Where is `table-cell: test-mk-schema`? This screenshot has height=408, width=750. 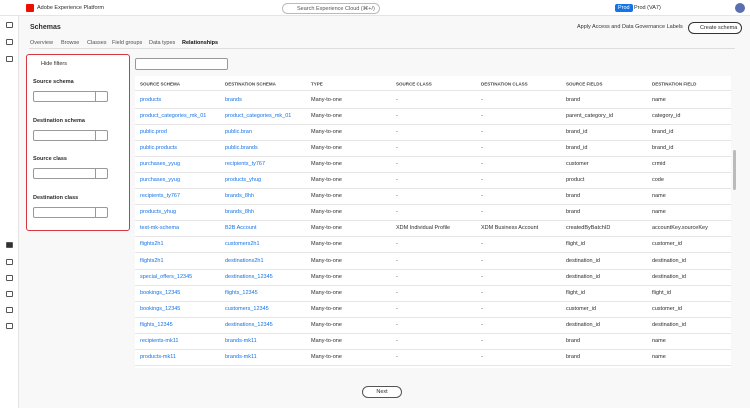
table-cell: test-mk-schema is located at coordinates (160, 228).